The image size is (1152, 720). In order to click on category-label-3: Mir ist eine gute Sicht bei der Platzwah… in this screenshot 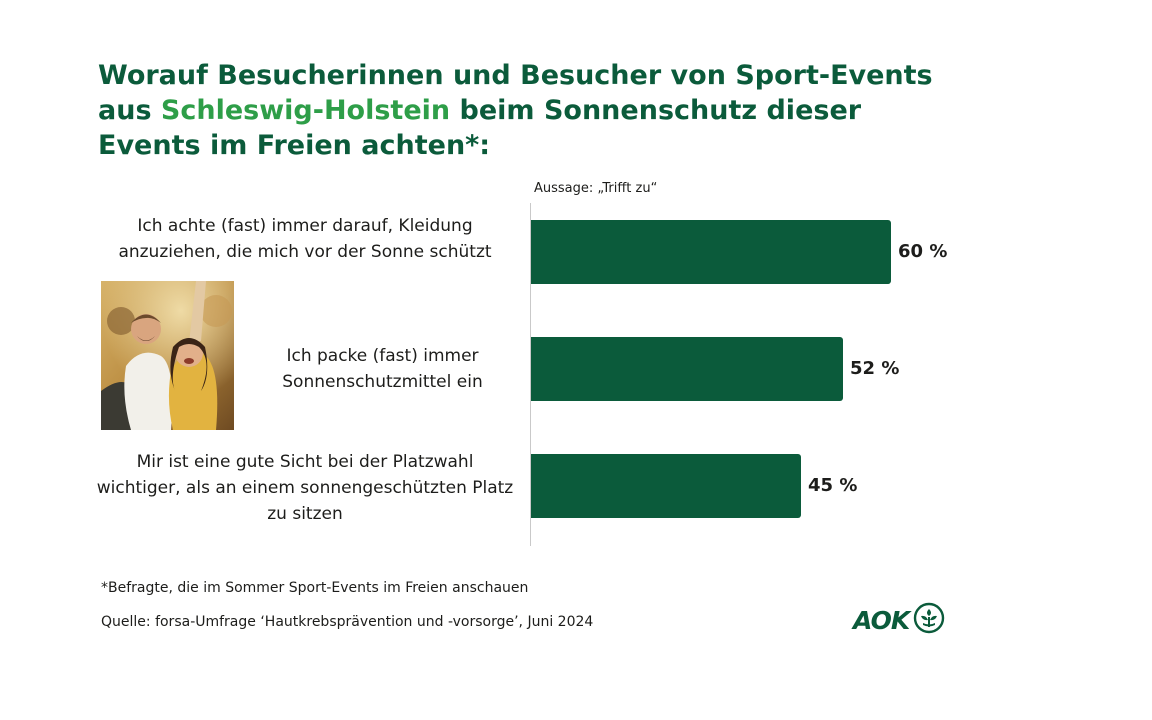, I will do `click(305, 488)`.